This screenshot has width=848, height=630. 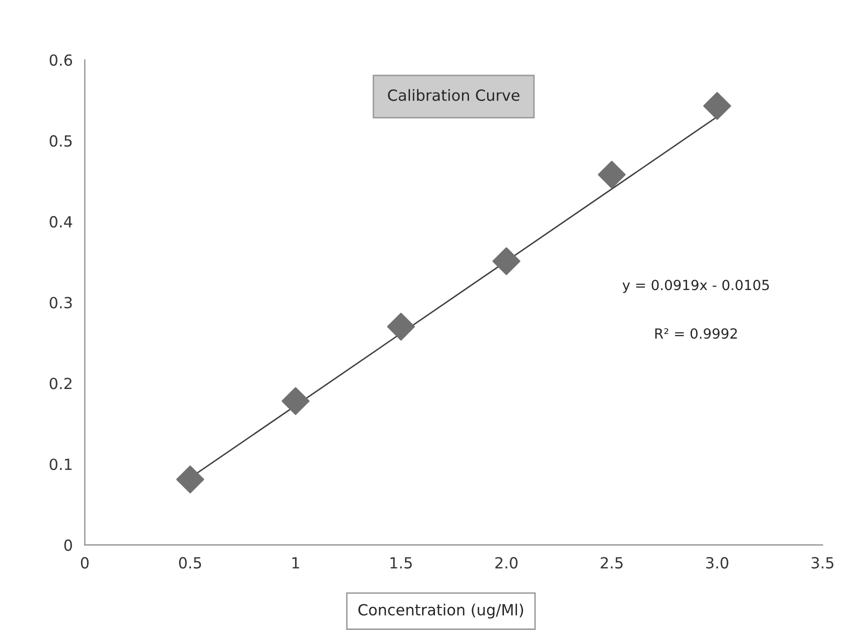 I want to click on x-axis-title: Concentration (ug/Ml), so click(x=441, y=611).